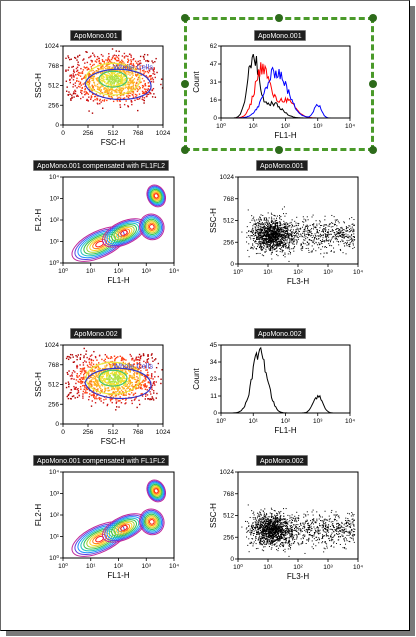  What do you see at coordinates (412, 321) in the screenshot?
I see `page-shadow-right` at bounding box center [412, 321].